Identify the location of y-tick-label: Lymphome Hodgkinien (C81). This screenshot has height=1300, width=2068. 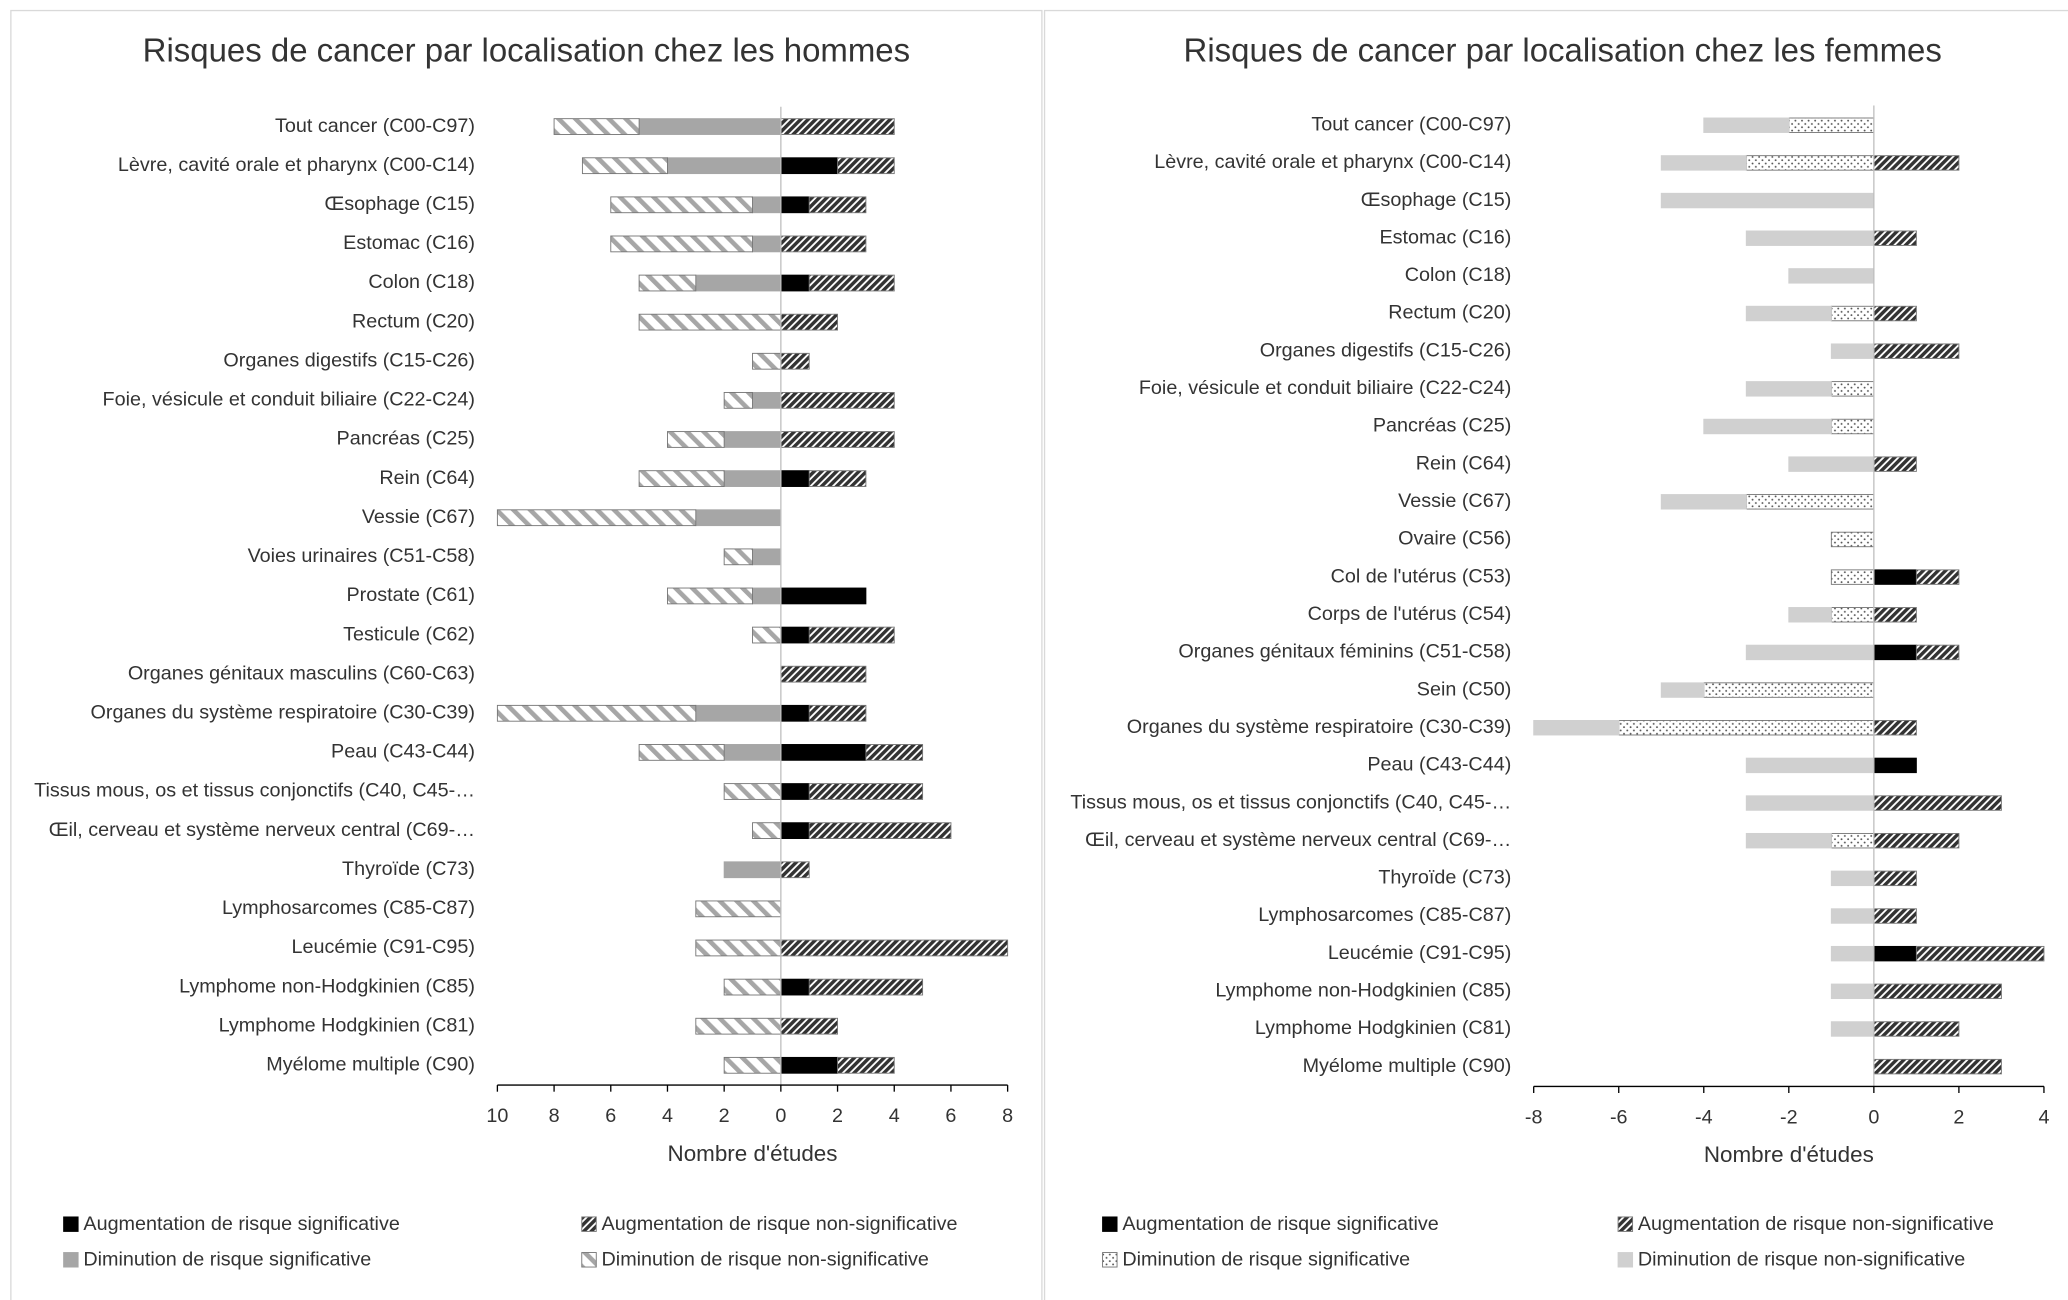
(1383, 1028).